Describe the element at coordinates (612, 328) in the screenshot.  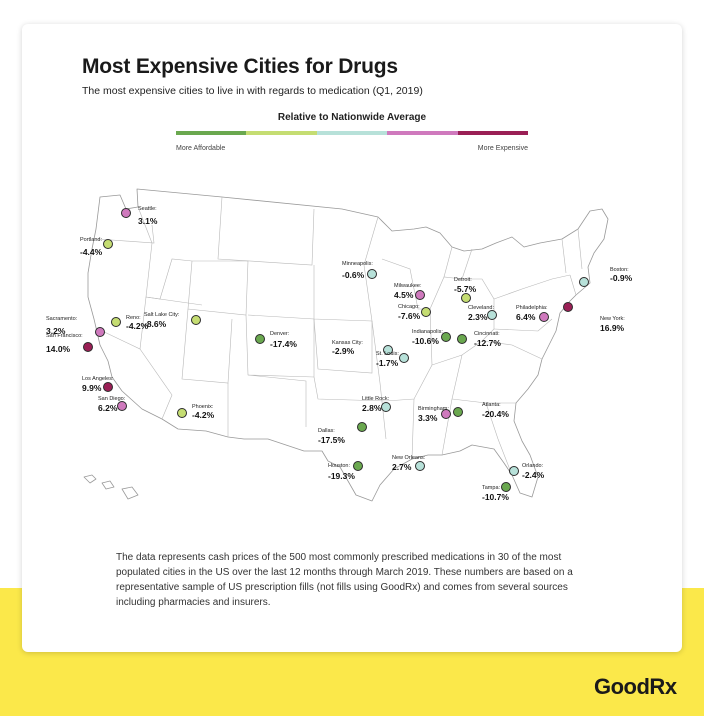
I see `city-value-new-york: 16.9%` at that location.